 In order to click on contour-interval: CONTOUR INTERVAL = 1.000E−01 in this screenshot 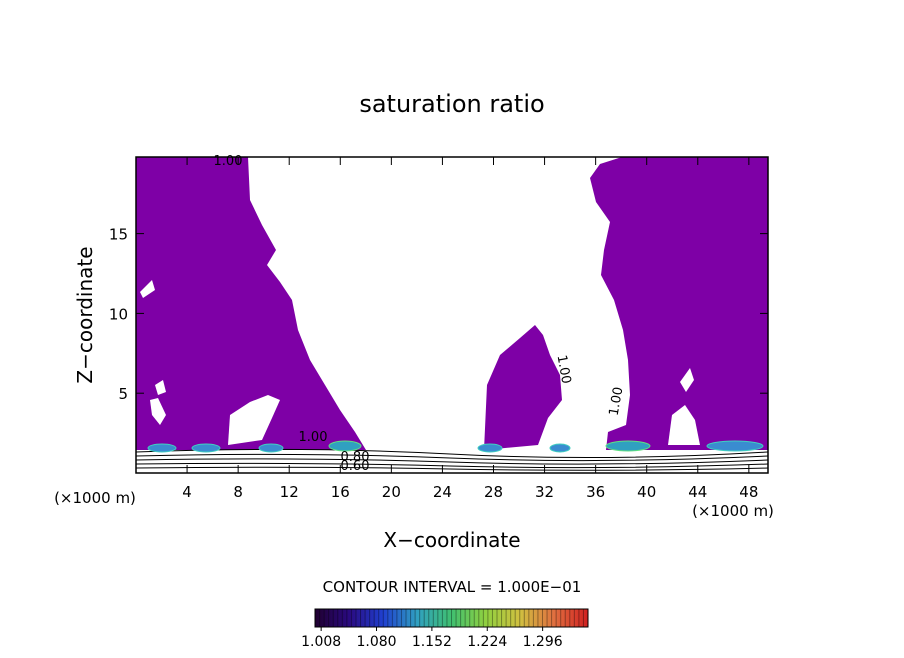, I will do `click(452, 587)`.